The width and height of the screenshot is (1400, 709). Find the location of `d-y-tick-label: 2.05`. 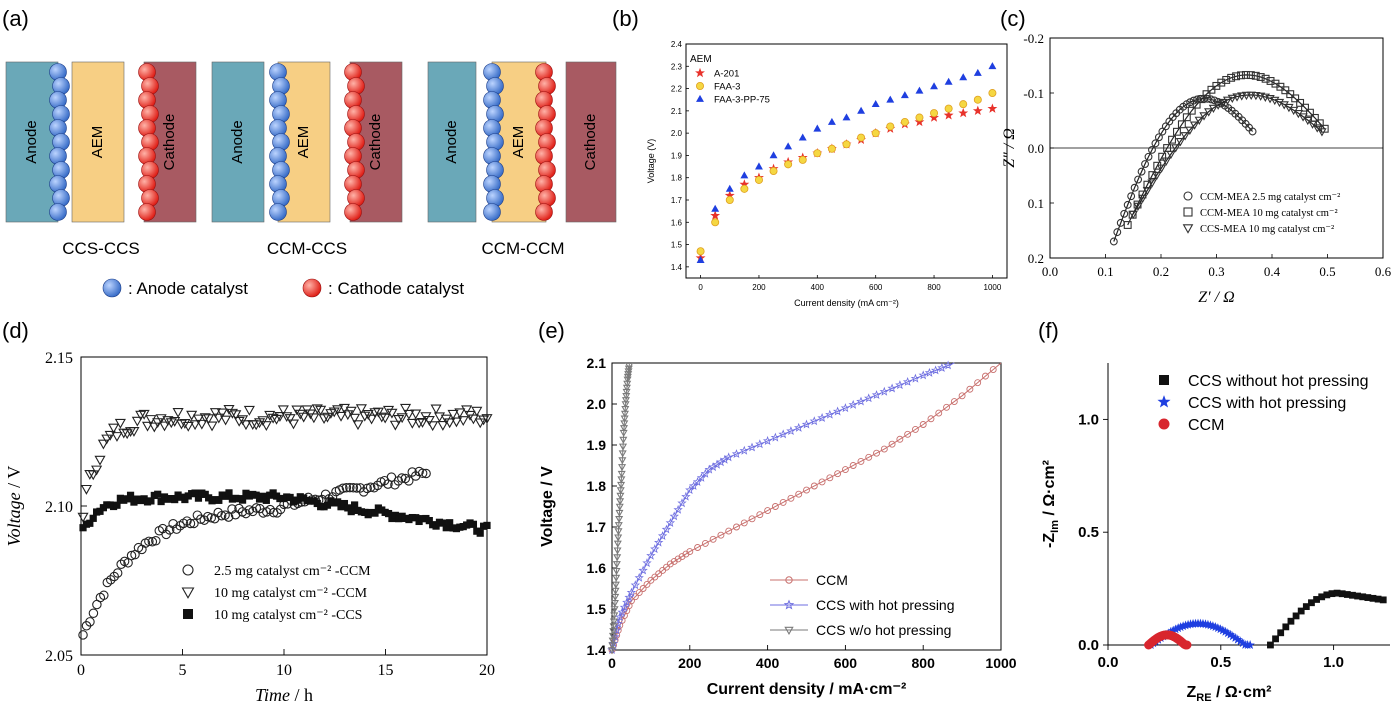

d-y-tick-label: 2.05 is located at coordinates (59, 656).